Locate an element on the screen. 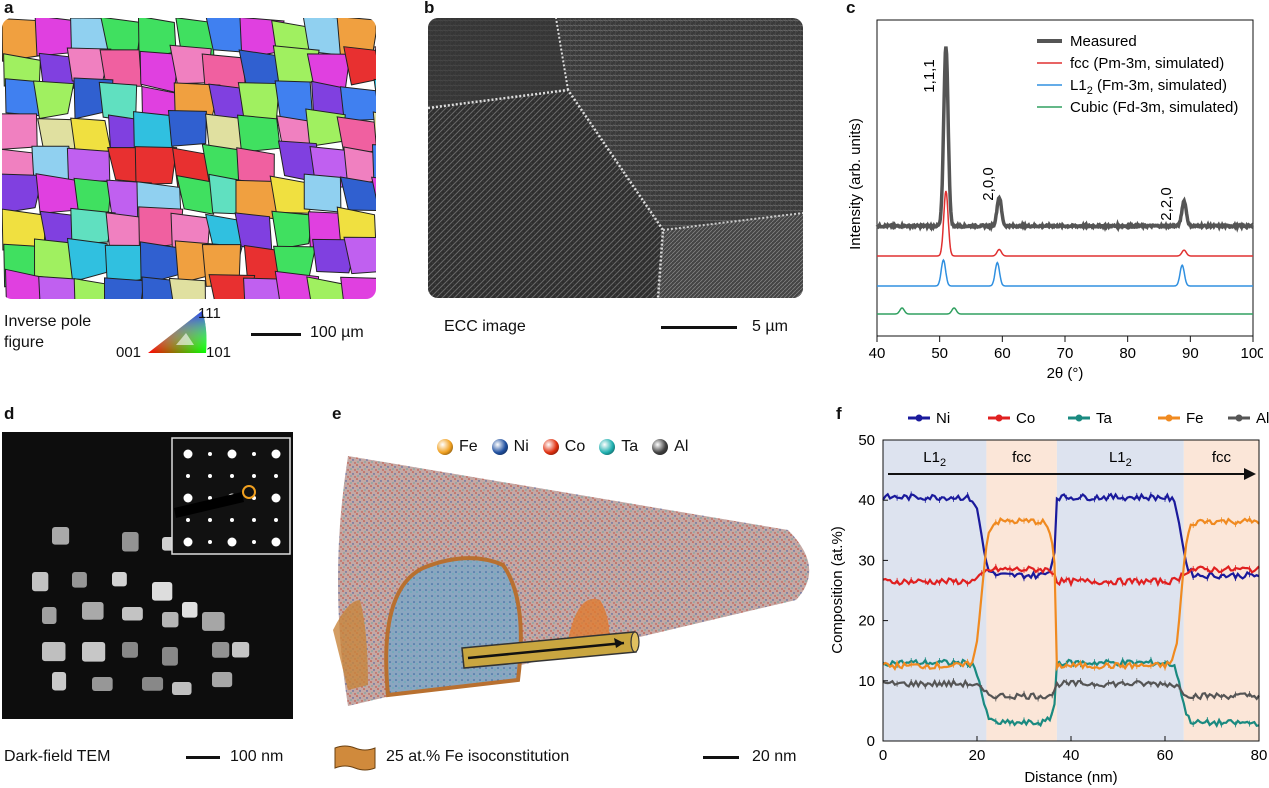 This screenshot has width=1269, height=788. xrd-legend-label: fcc (Pm-3m, simulated) is located at coordinates (1147, 63).